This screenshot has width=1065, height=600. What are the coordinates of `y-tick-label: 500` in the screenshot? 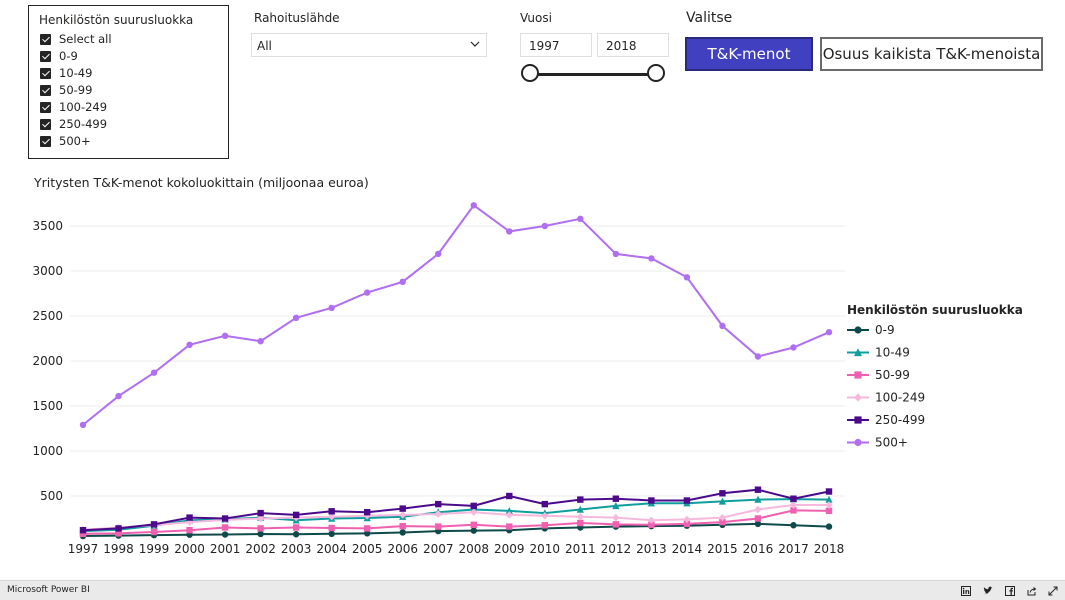 It's located at (51, 496).